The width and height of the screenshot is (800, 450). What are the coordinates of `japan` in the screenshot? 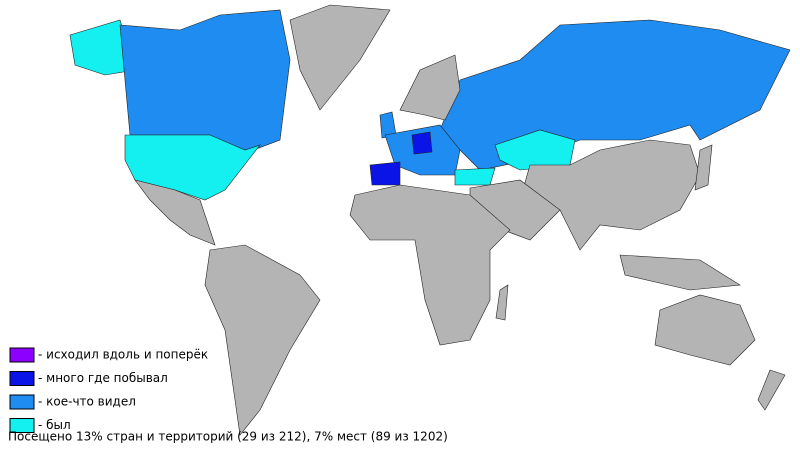 It's located at (703, 167).